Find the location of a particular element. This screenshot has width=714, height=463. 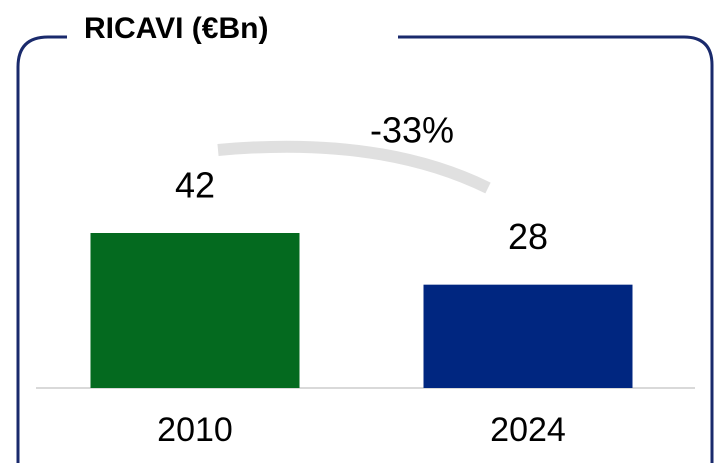

chart-title: RICAVI (€Bn) is located at coordinates (176, 28).